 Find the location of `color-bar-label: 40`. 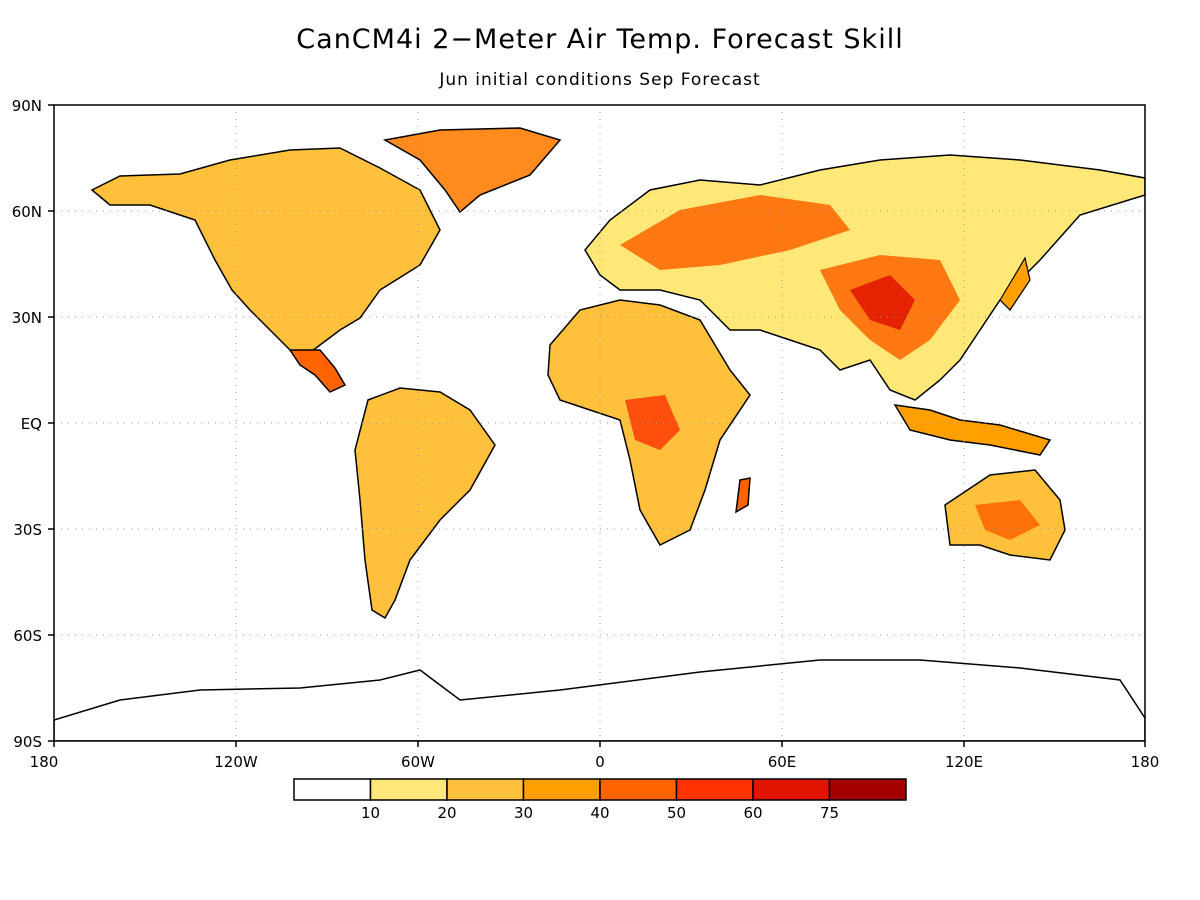

color-bar-label: 40 is located at coordinates (599, 813).